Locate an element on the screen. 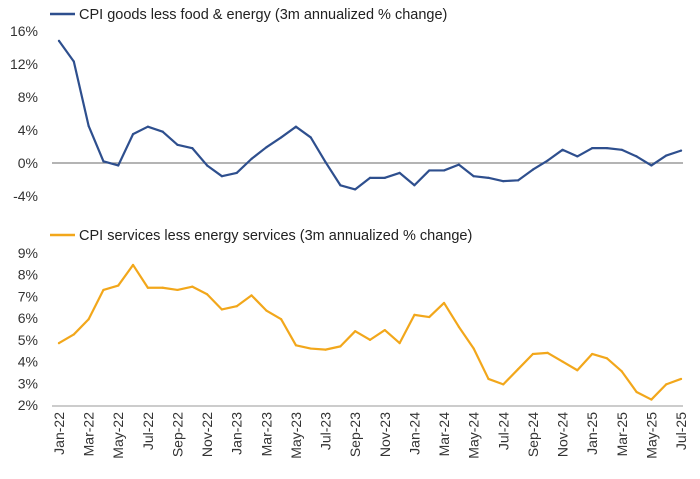 This screenshot has width=700, height=479. x-tick-label: Jul-25 is located at coordinates (681, 431).